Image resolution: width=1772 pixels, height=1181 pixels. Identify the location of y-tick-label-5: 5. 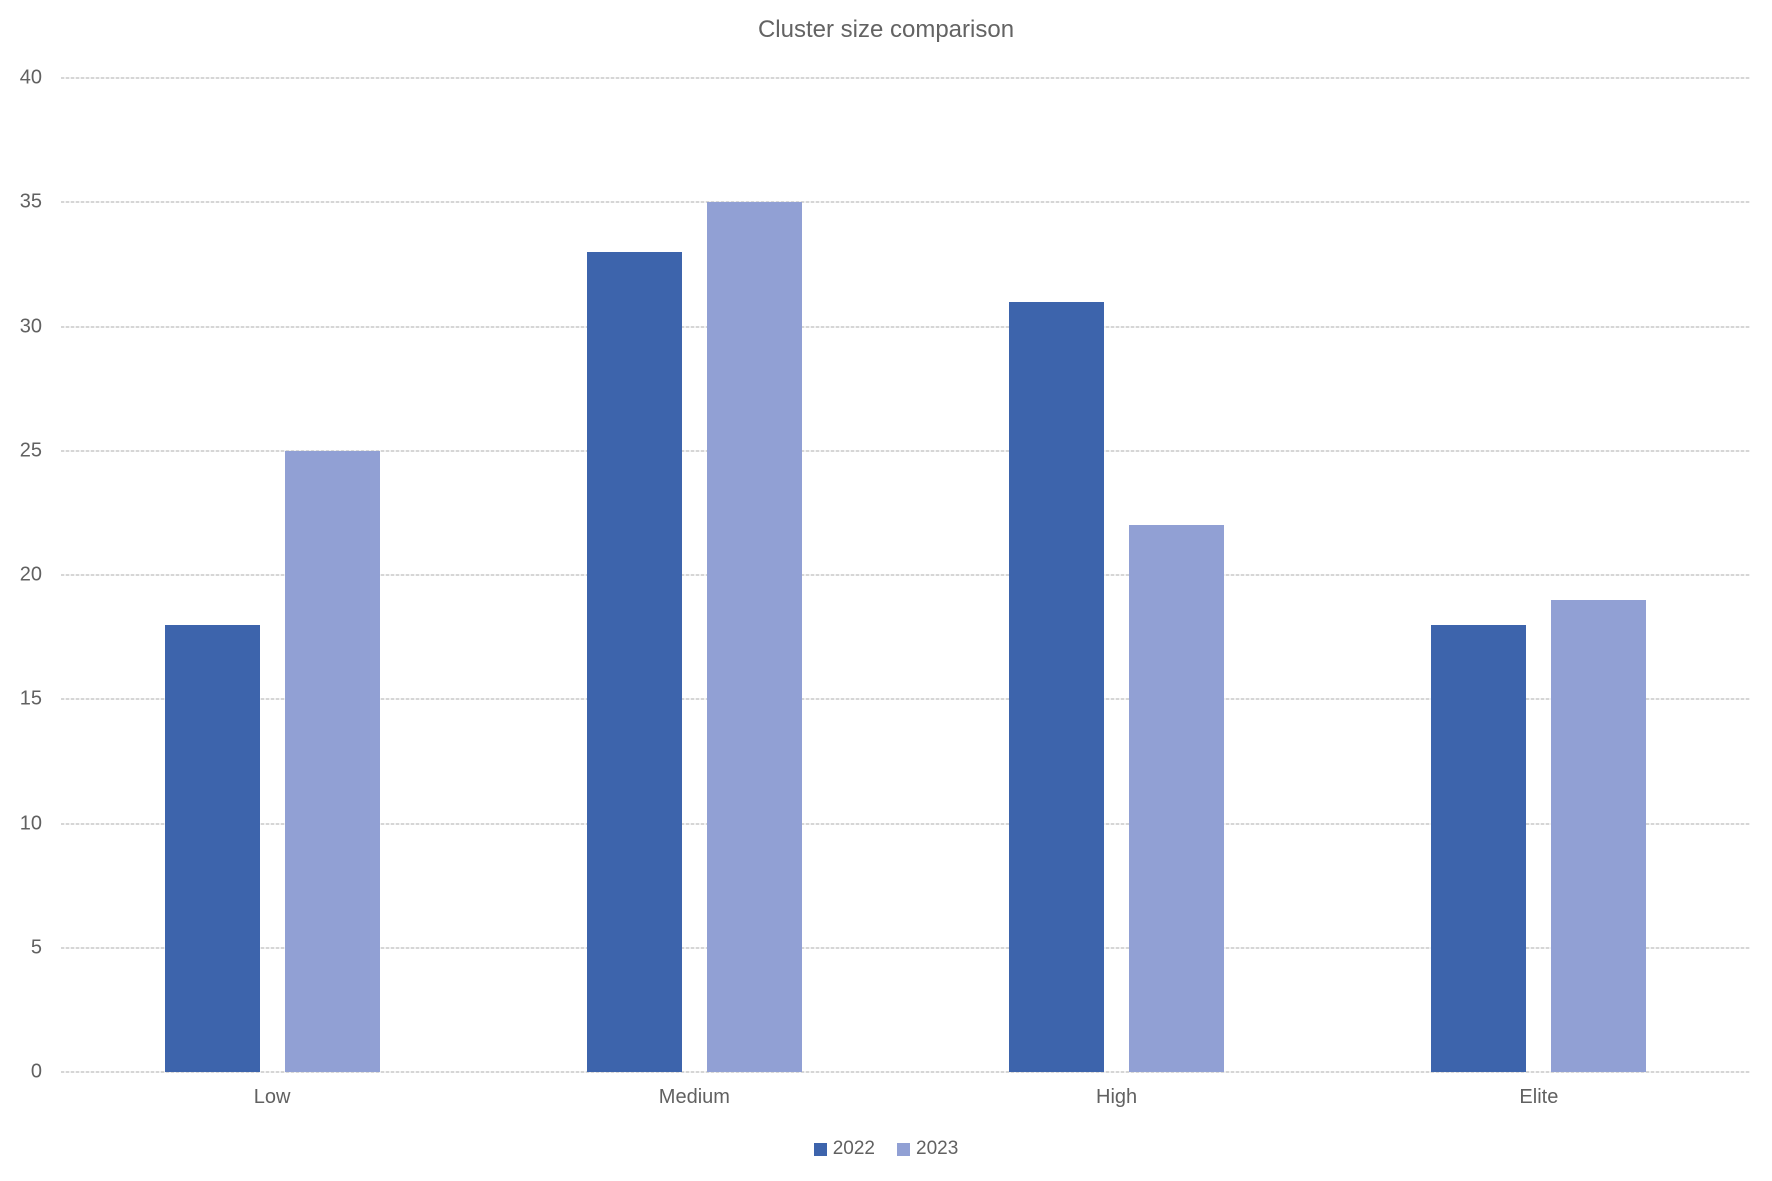
(36, 947).